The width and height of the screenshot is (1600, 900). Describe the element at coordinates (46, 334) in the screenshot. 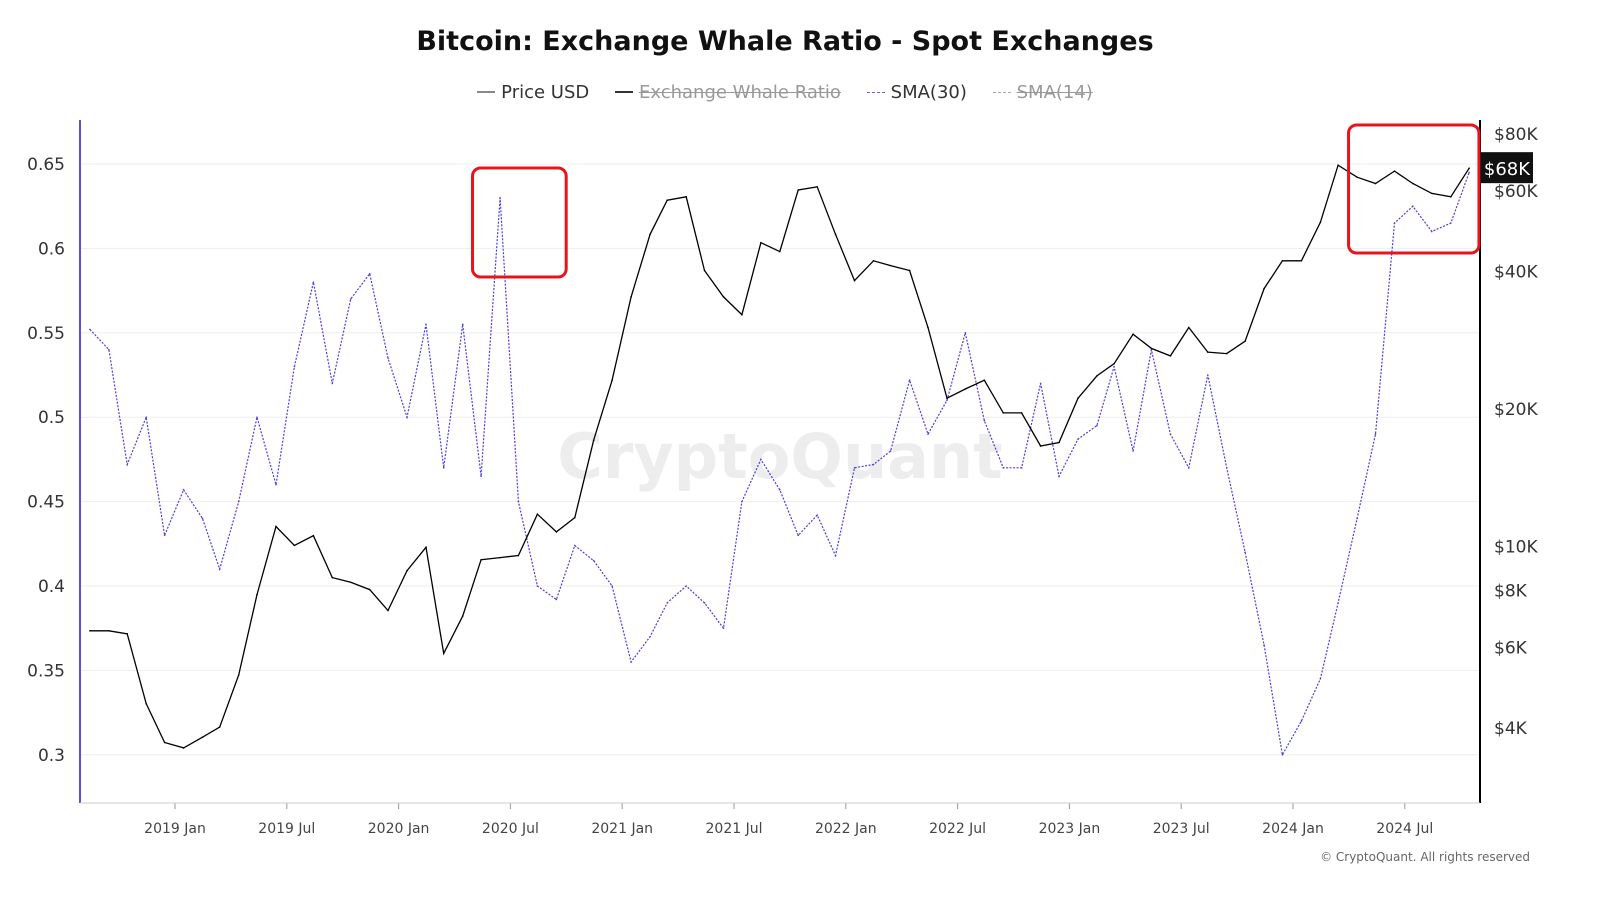

I see `y-left-tick-label: 0.55` at that location.